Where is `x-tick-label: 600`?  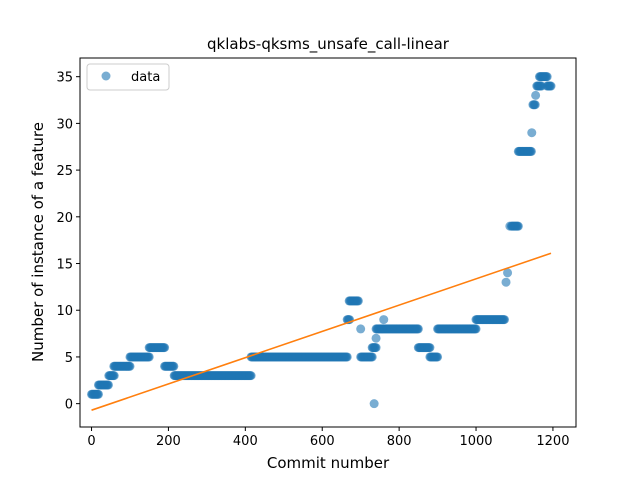 x-tick-label: 600 is located at coordinates (322, 441).